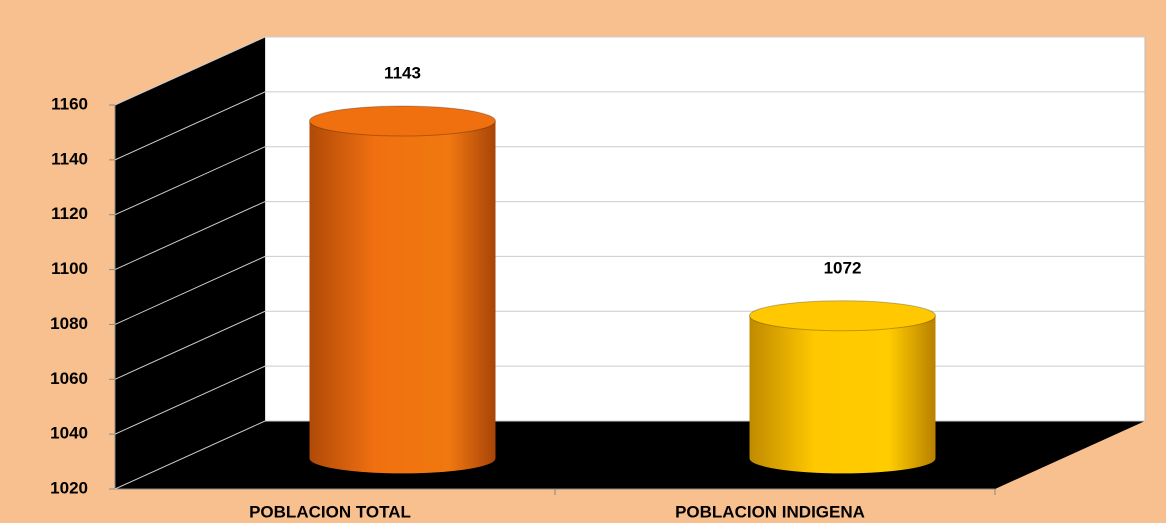 The height and width of the screenshot is (523, 1166). Describe the element at coordinates (69, 103) in the screenshot. I see `y-tick-label: 1160` at that location.